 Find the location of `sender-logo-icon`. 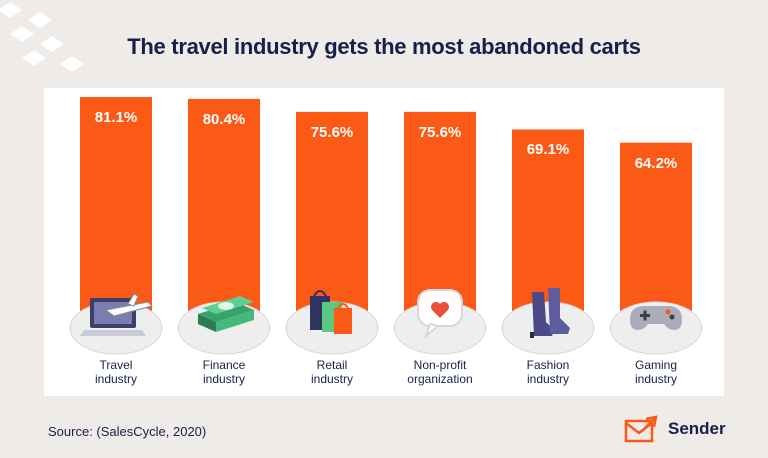

sender-logo-icon is located at coordinates (641, 429).